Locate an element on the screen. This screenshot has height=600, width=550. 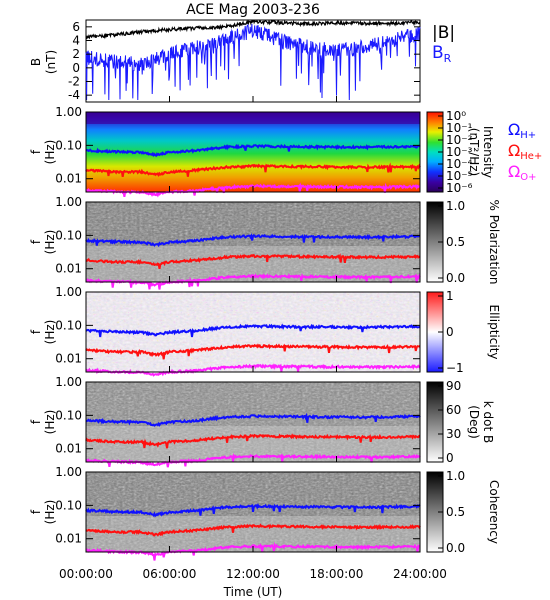
legend-o-plus-main: Ω is located at coordinates (514, 171).